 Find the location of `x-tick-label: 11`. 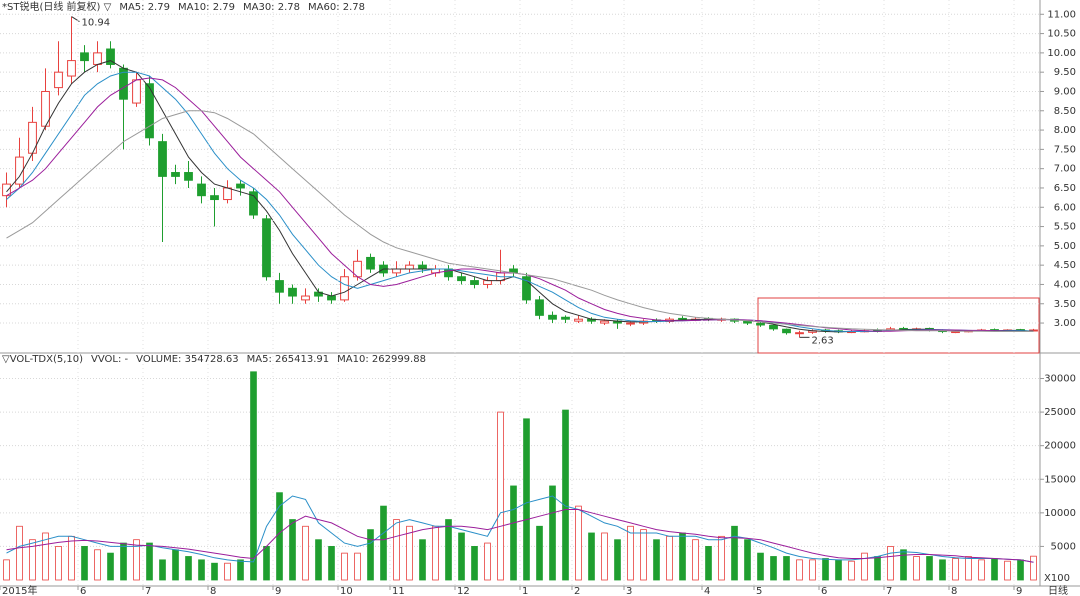

x-tick-label: 11 is located at coordinates (398, 591).